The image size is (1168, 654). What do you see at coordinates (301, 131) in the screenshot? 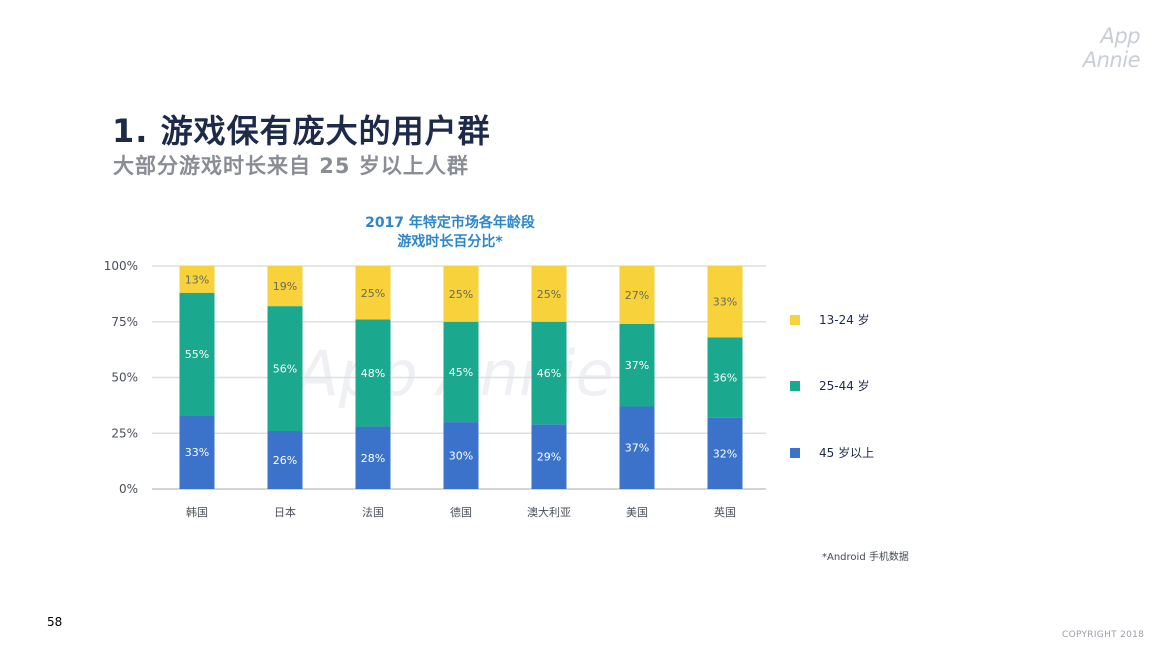
I see `page-title: 1. 游戏保有庞大的用户群` at bounding box center [301, 131].